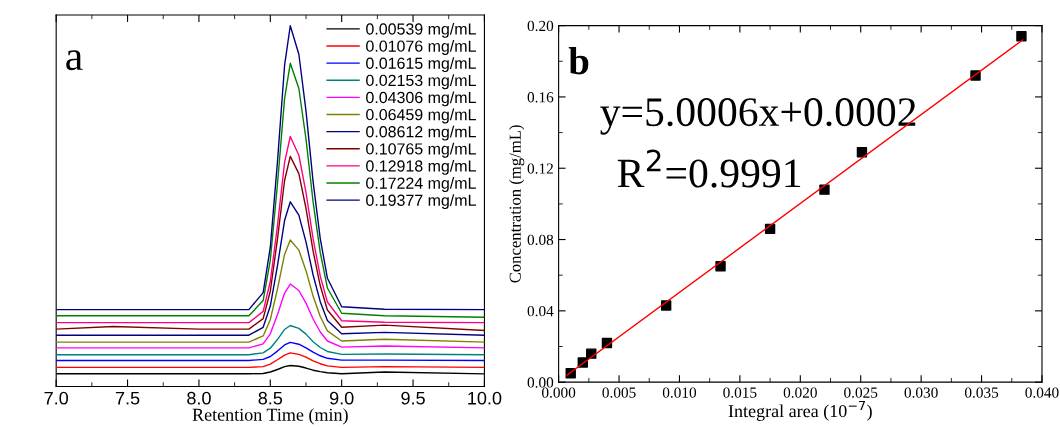 This screenshot has height=427, width=1060. Describe the element at coordinates (421, 65) in the screenshot. I see `legend-label: 0.01615 mg/mL` at that location.